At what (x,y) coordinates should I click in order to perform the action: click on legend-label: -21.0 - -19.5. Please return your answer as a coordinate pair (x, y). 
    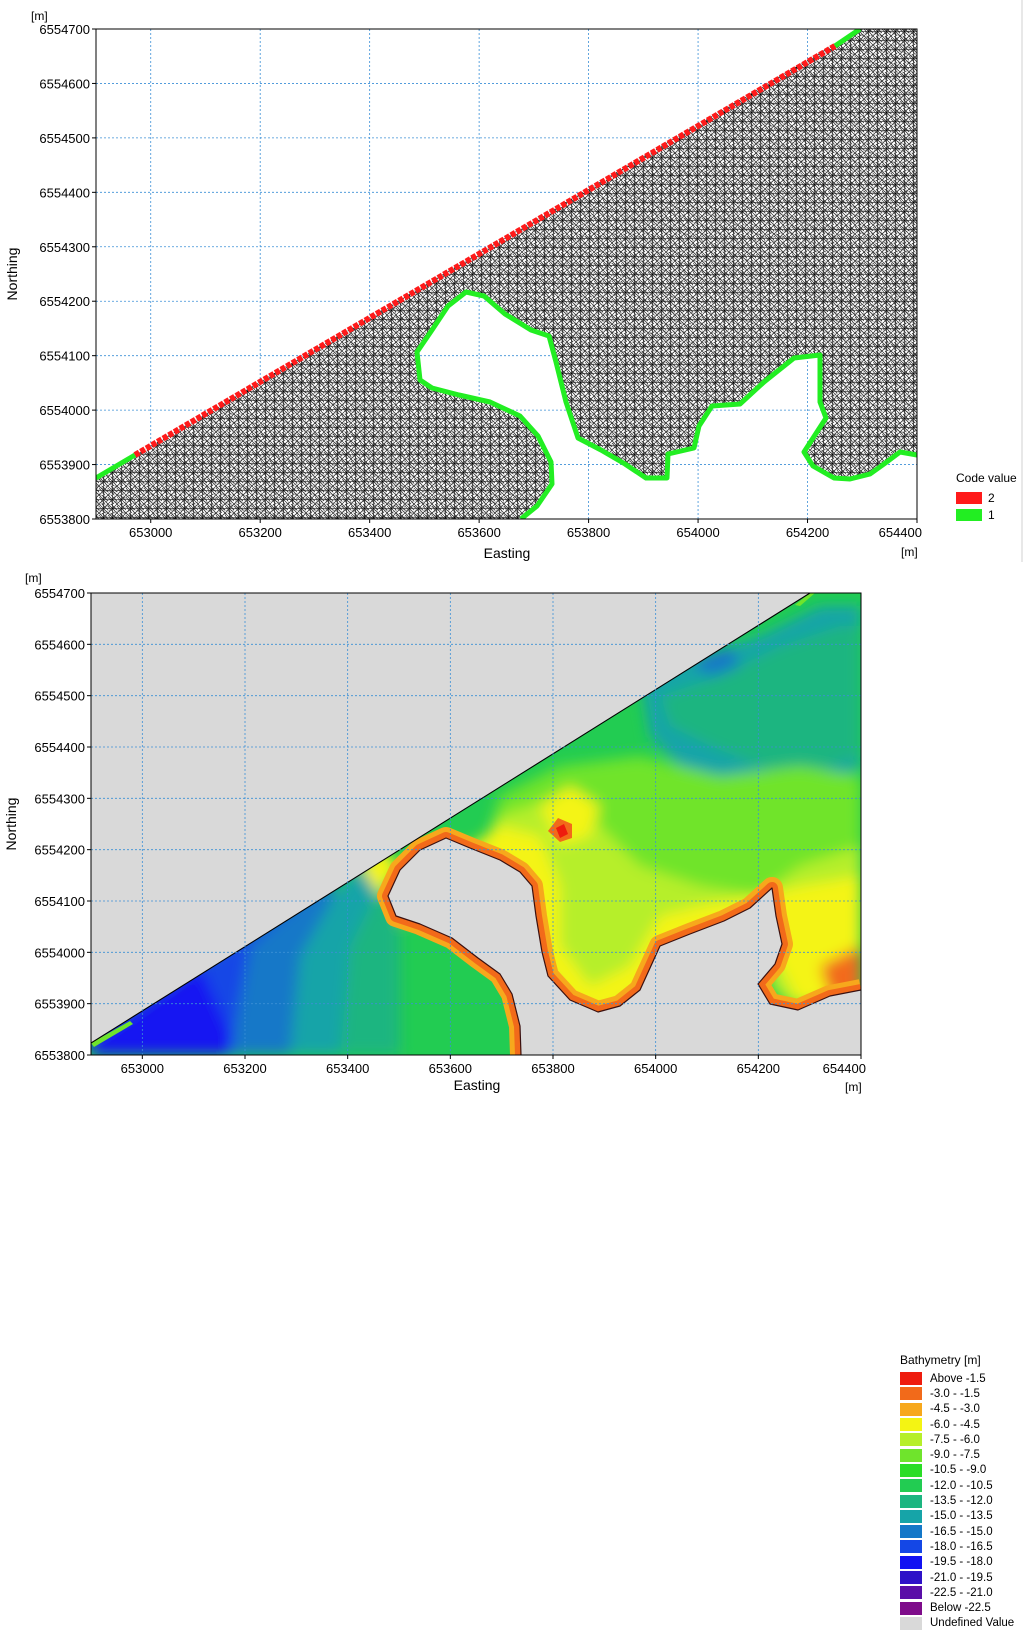
    Looking at the image, I should click on (961, 1577).